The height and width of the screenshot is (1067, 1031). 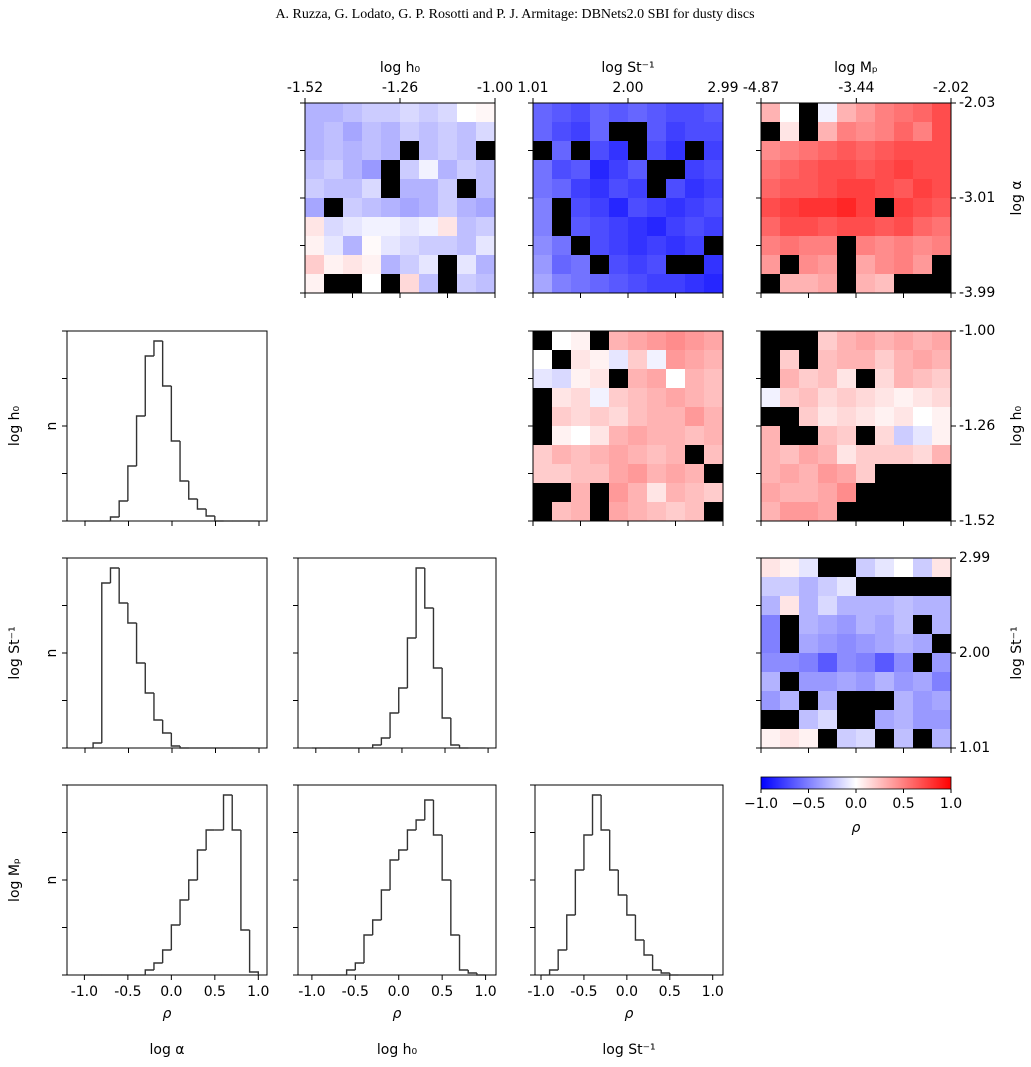 What do you see at coordinates (311, 992) in the screenshot?
I see `x-tick-label: -1.0` at bounding box center [311, 992].